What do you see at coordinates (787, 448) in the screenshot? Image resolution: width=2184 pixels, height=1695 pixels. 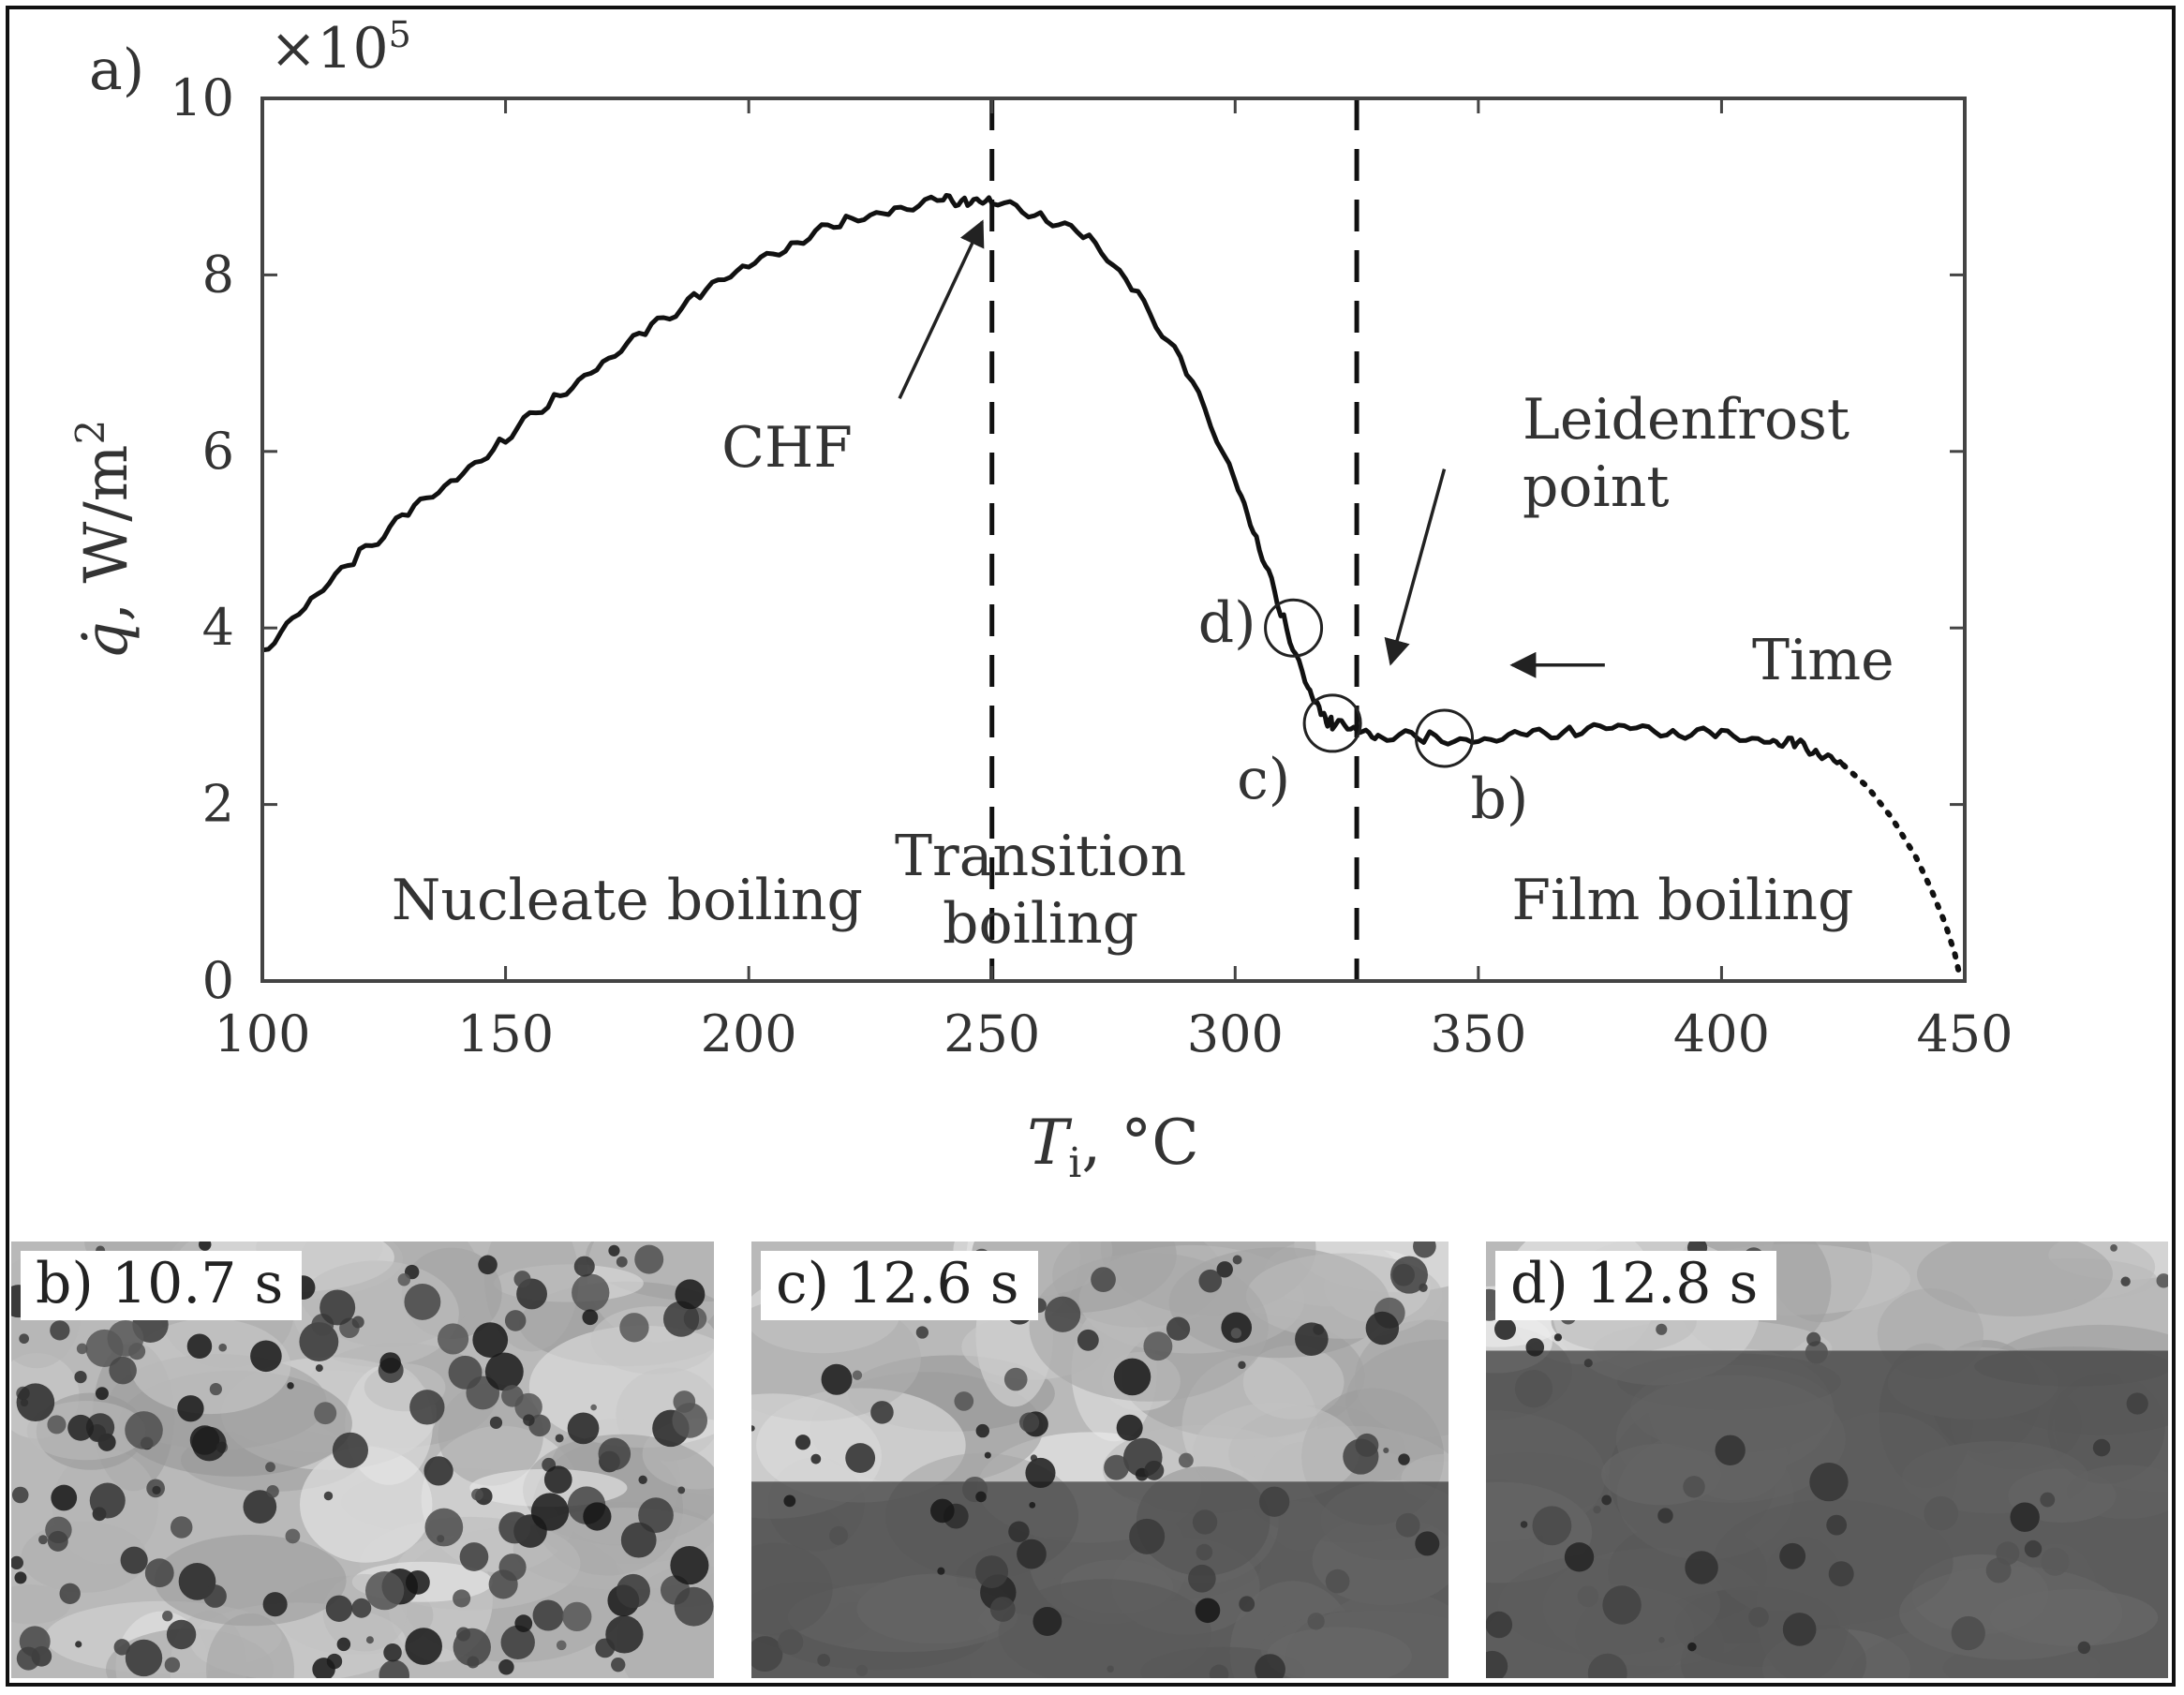 I see `annotation-text-line: CHF` at bounding box center [787, 448].